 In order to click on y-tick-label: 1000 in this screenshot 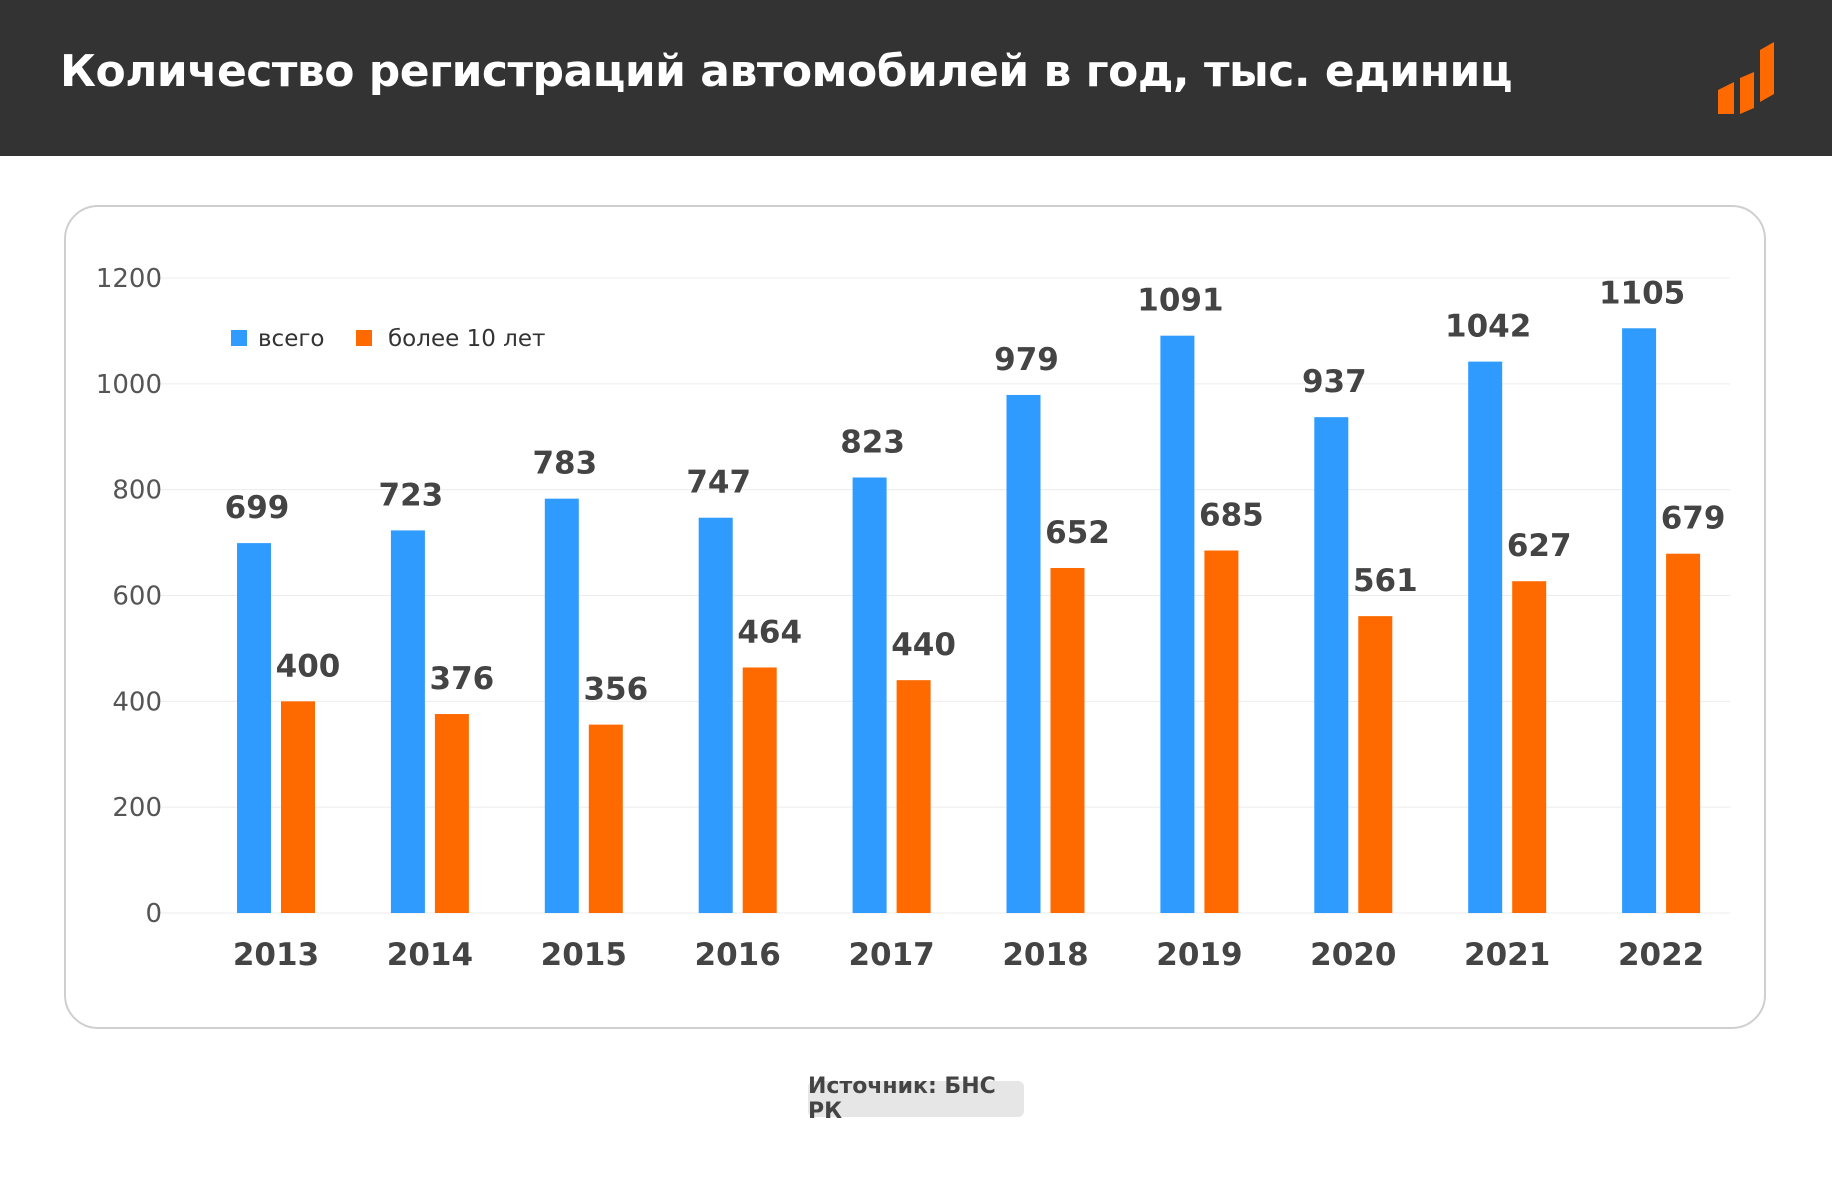, I will do `click(129, 385)`.